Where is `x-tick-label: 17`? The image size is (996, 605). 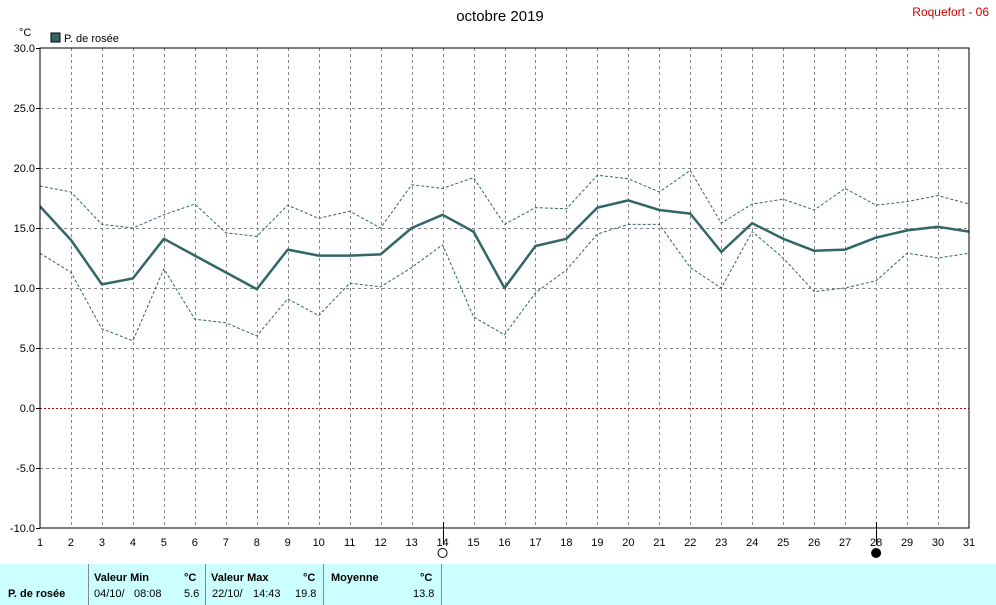 x-tick-label: 17 is located at coordinates (535, 543).